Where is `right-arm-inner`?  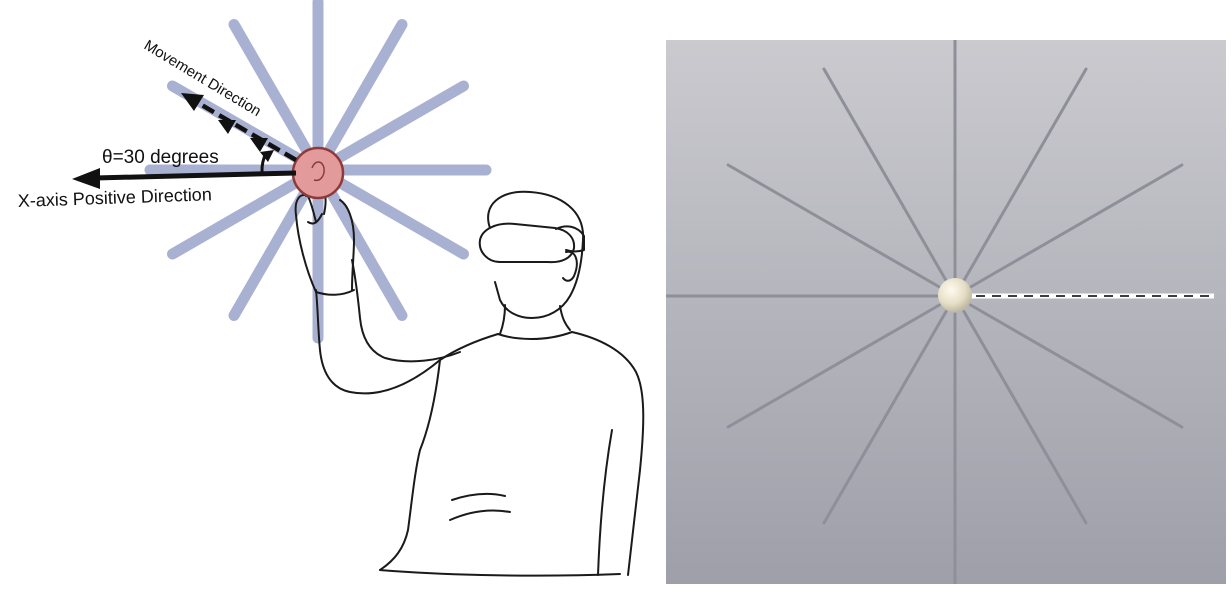 right-arm-inner is located at coordinates (605, 502).